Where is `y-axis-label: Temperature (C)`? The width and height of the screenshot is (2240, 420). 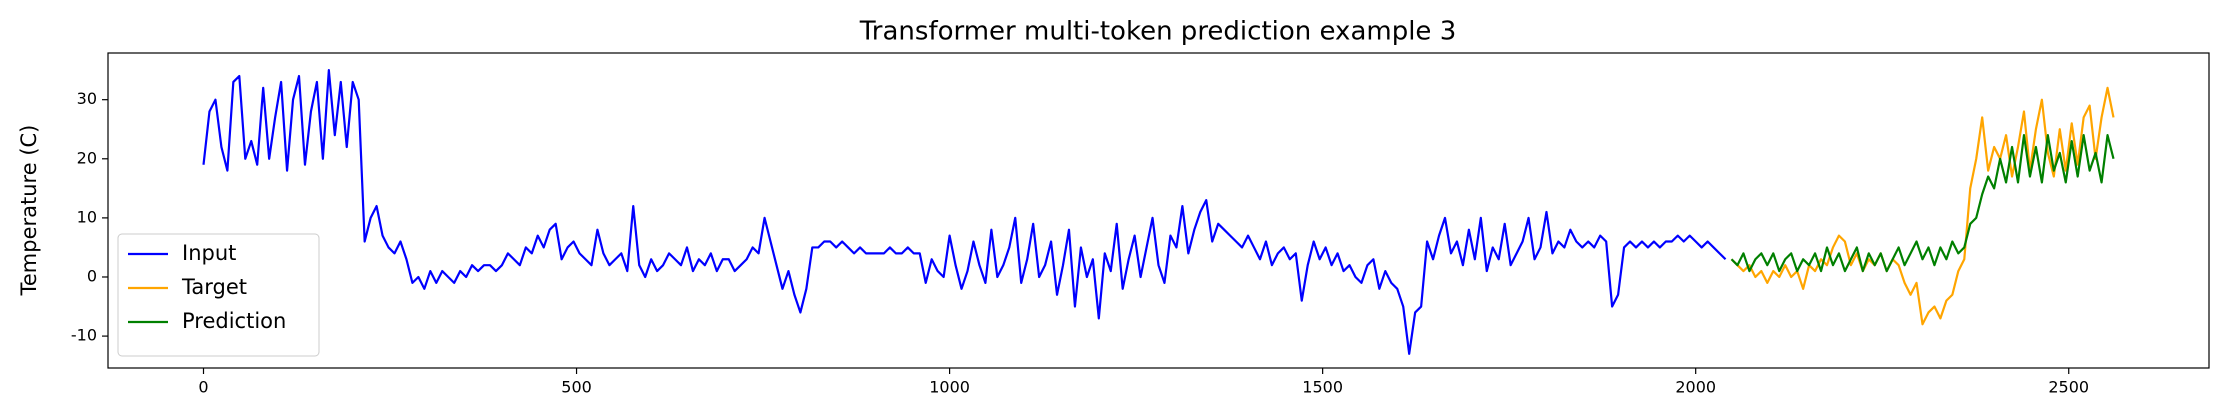
y-axis-label: Temperature (C) is located at coordinates (29, 211).